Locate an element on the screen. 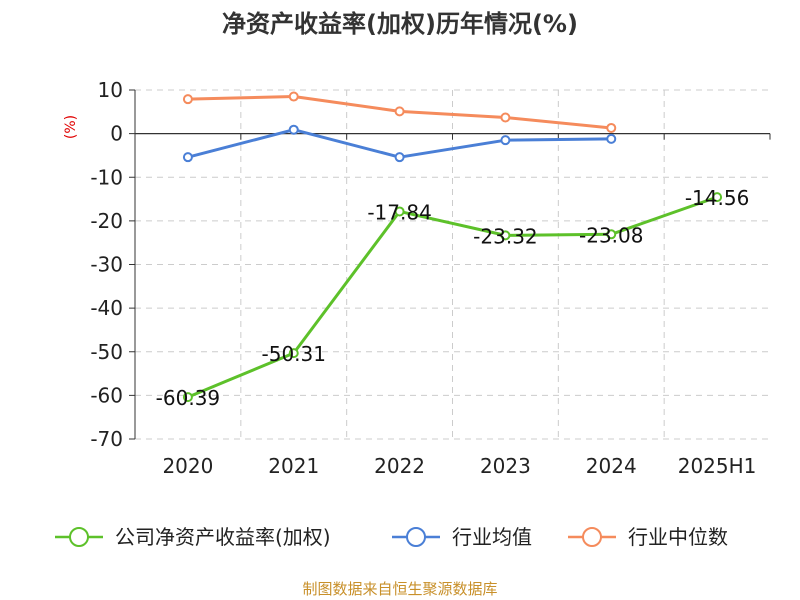  x-tick-labels: 2020 2021 2022 2023 2024 2025H1 is located at coordinates (459, 466).